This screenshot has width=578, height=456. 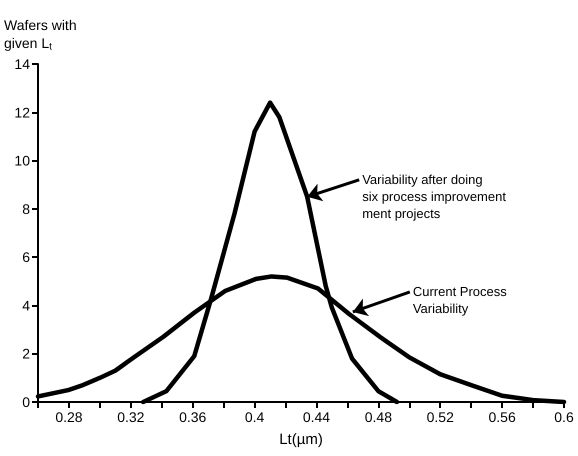 I want to click on x-tick-label: 0.4, so click(x=254, y=417).